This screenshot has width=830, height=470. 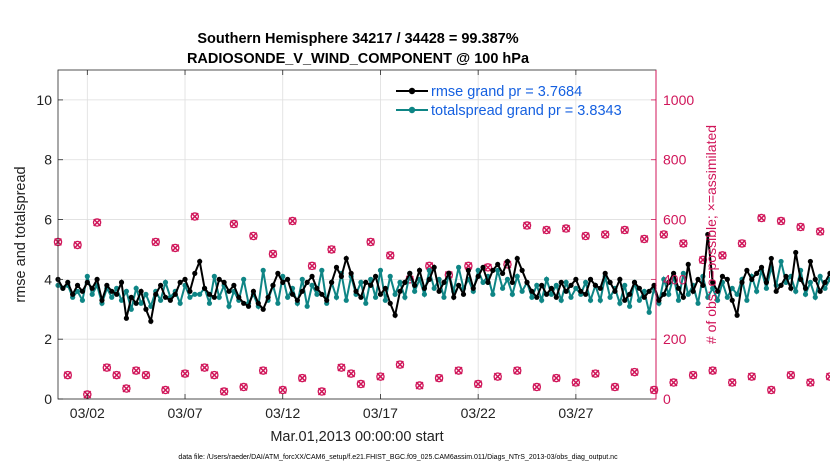 I want to click on y-tick-label-right: 800, so click(x=675, y=160).